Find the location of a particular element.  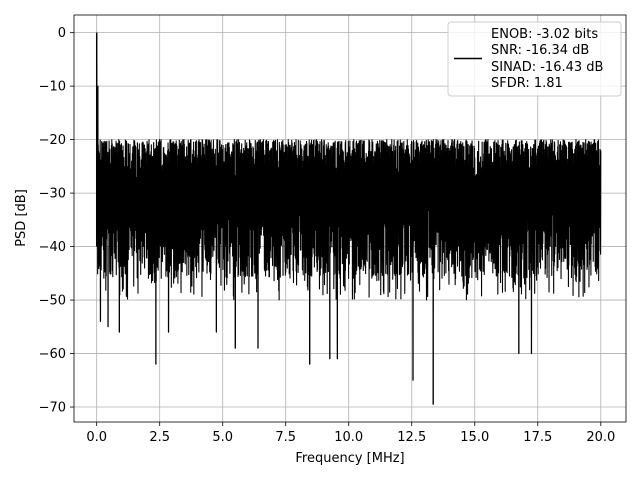

y-tick-label: −10 is located at coordinates (52, 87).